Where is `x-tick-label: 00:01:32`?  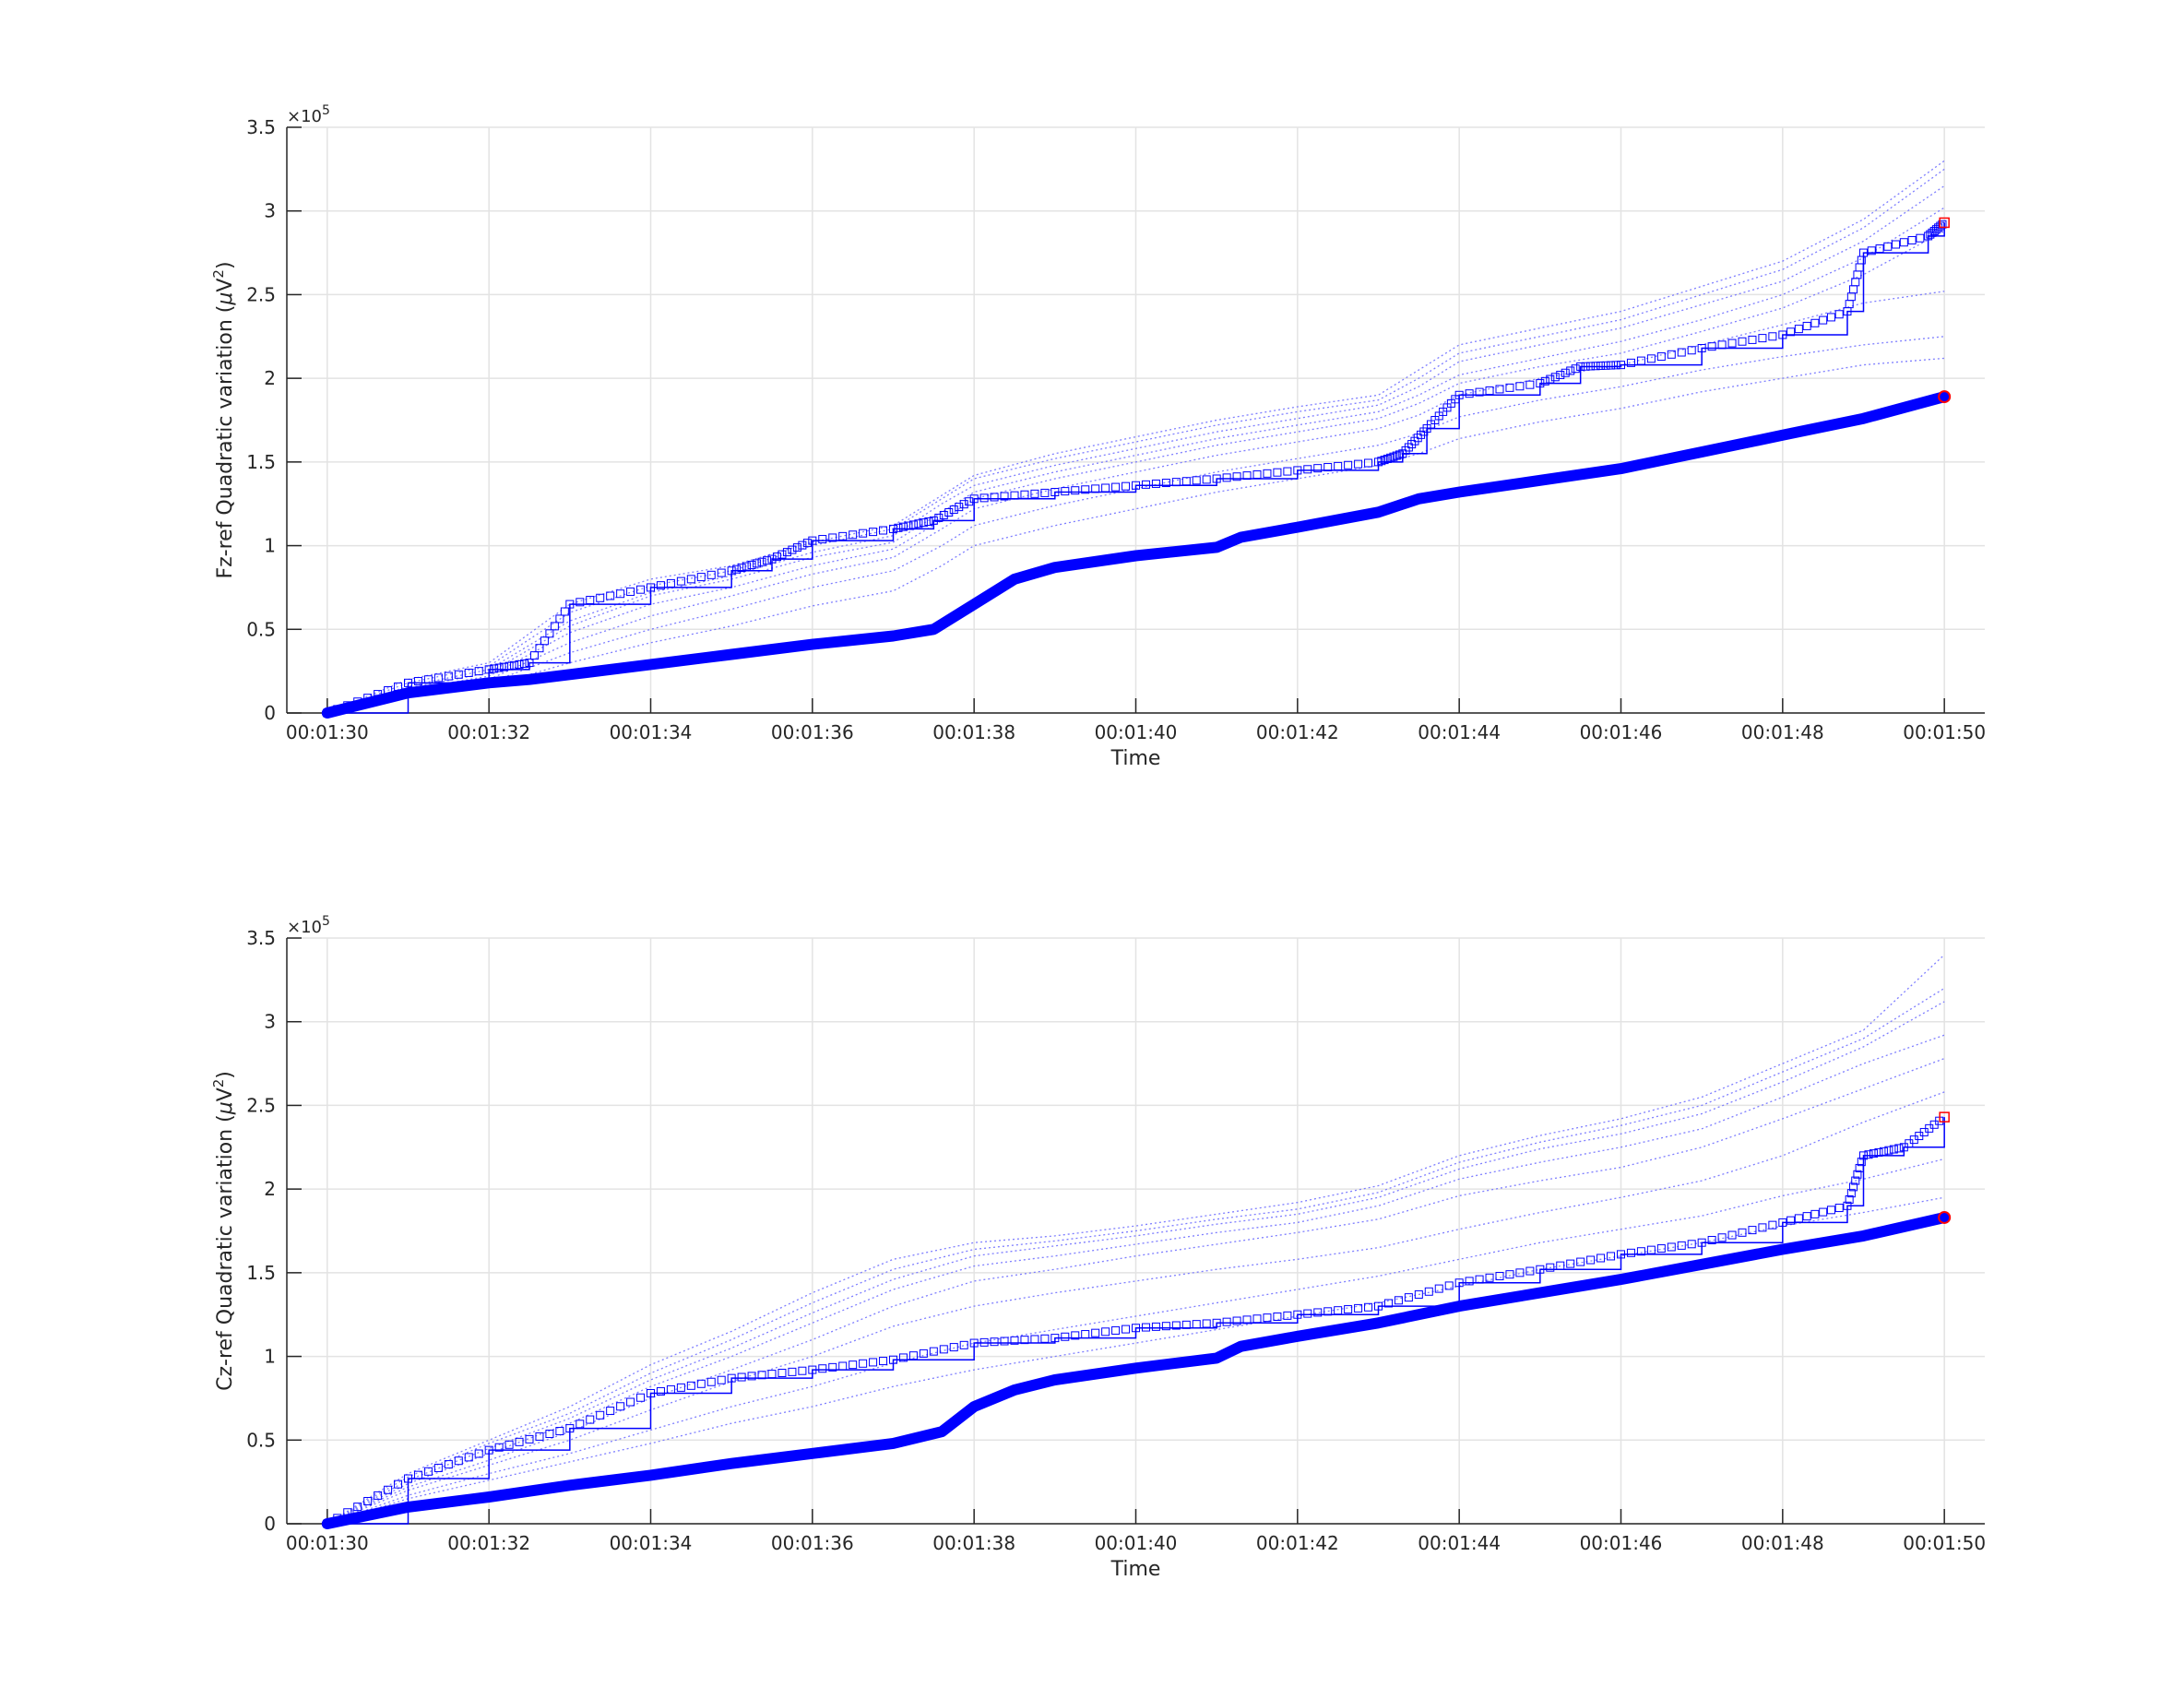
x-tick-label: 00:01:32 is located at coordinates (488, 1543).